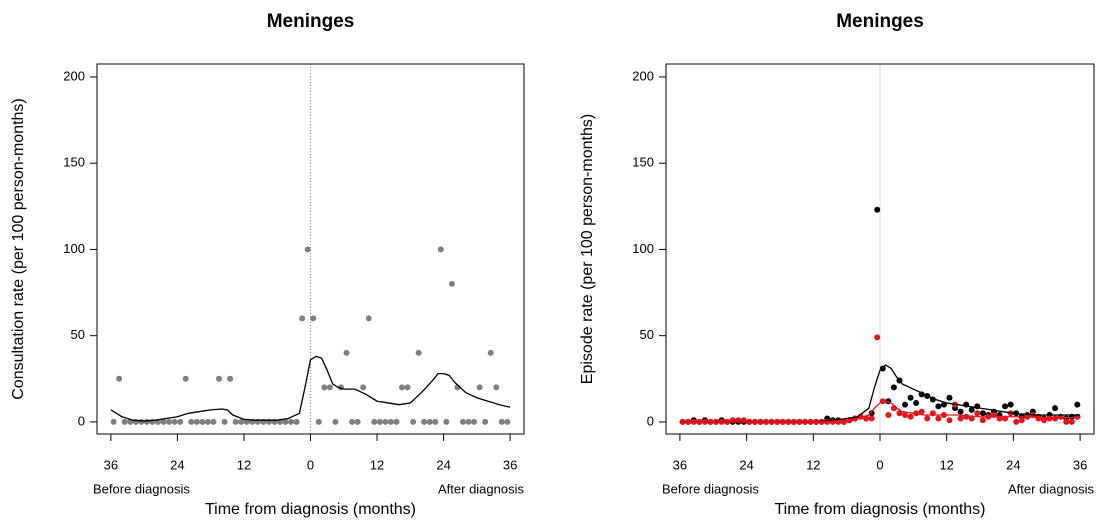 This screenshot has height=522, width=1099. Describe the element at coordinates (643, 75) in the screenshot. I see `y-tick-label: 200` at that location.